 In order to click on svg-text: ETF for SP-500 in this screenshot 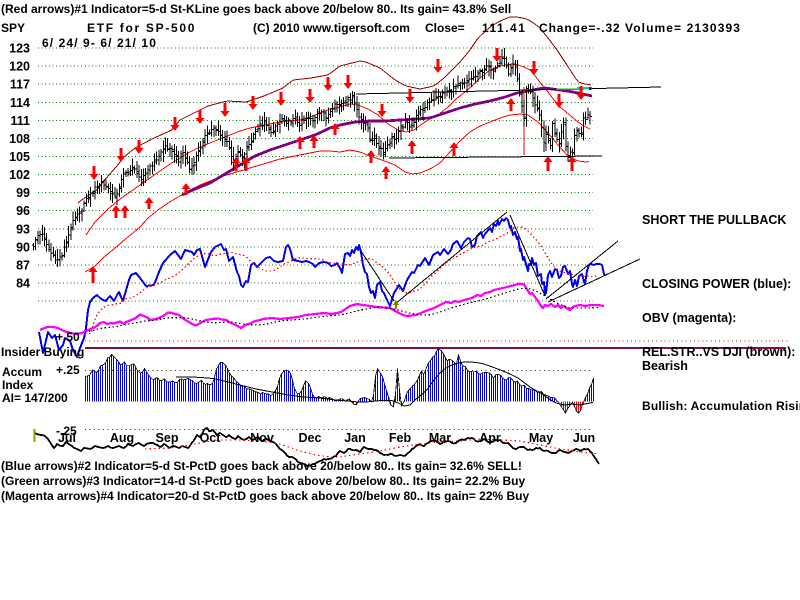, I will do `click(141, 28)`.